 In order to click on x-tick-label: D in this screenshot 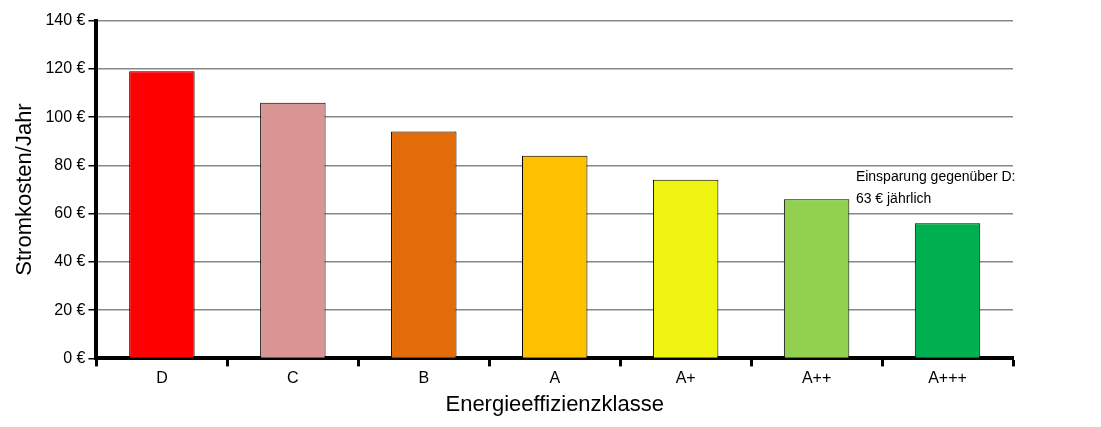, I will do `click(162, 378)`.